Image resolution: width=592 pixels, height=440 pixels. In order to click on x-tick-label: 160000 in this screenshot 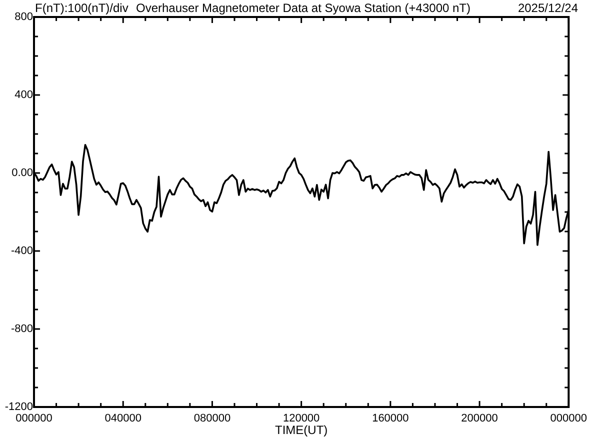, I will do `click(390, 418)`.